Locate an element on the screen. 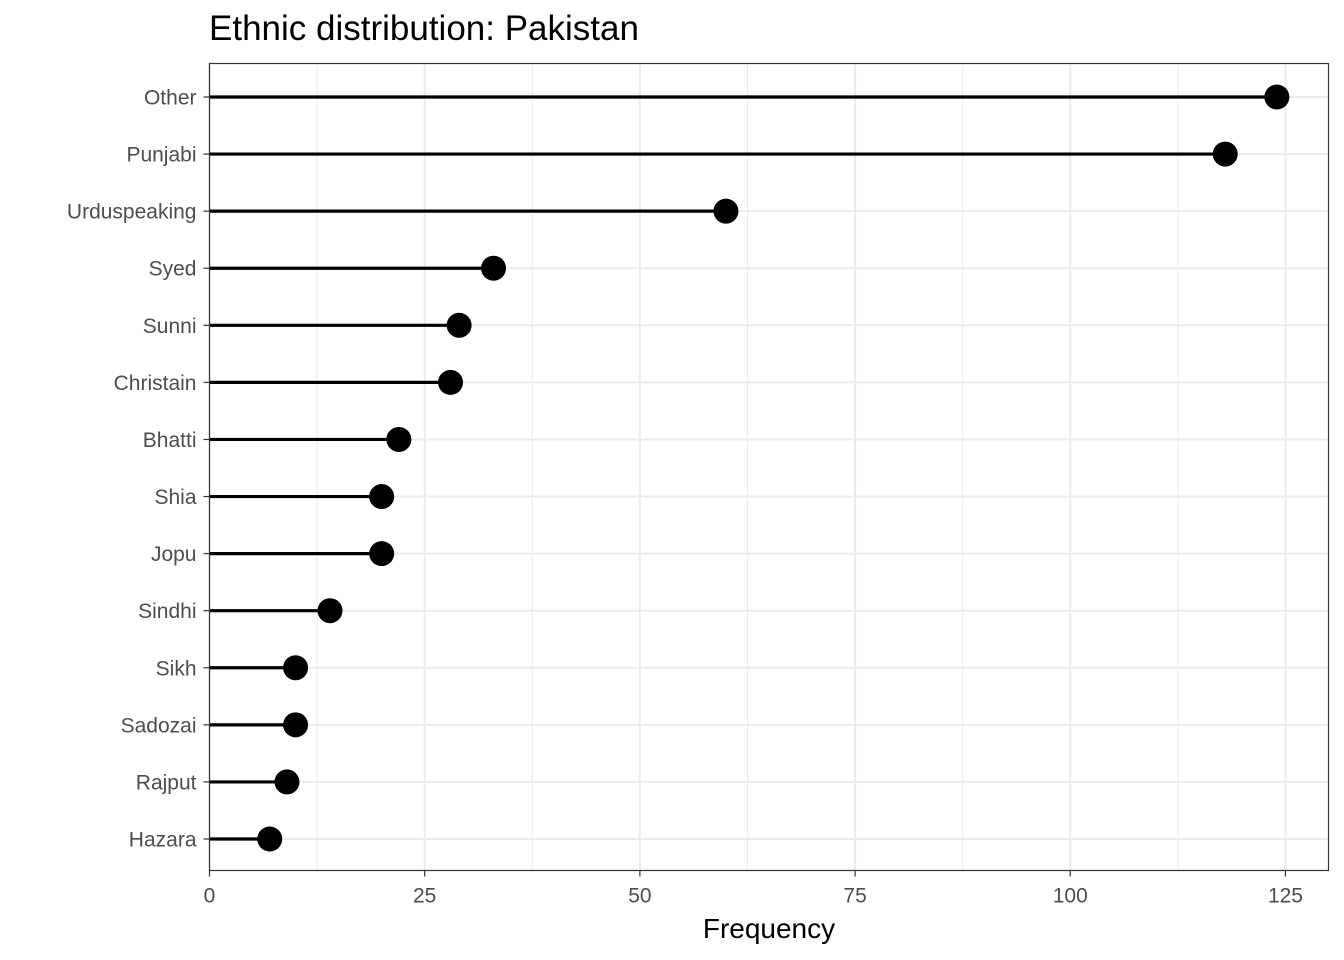 This screenshot has height=960, width=1344. y-tick-label: Sikh is located at coordinates (176, 668).